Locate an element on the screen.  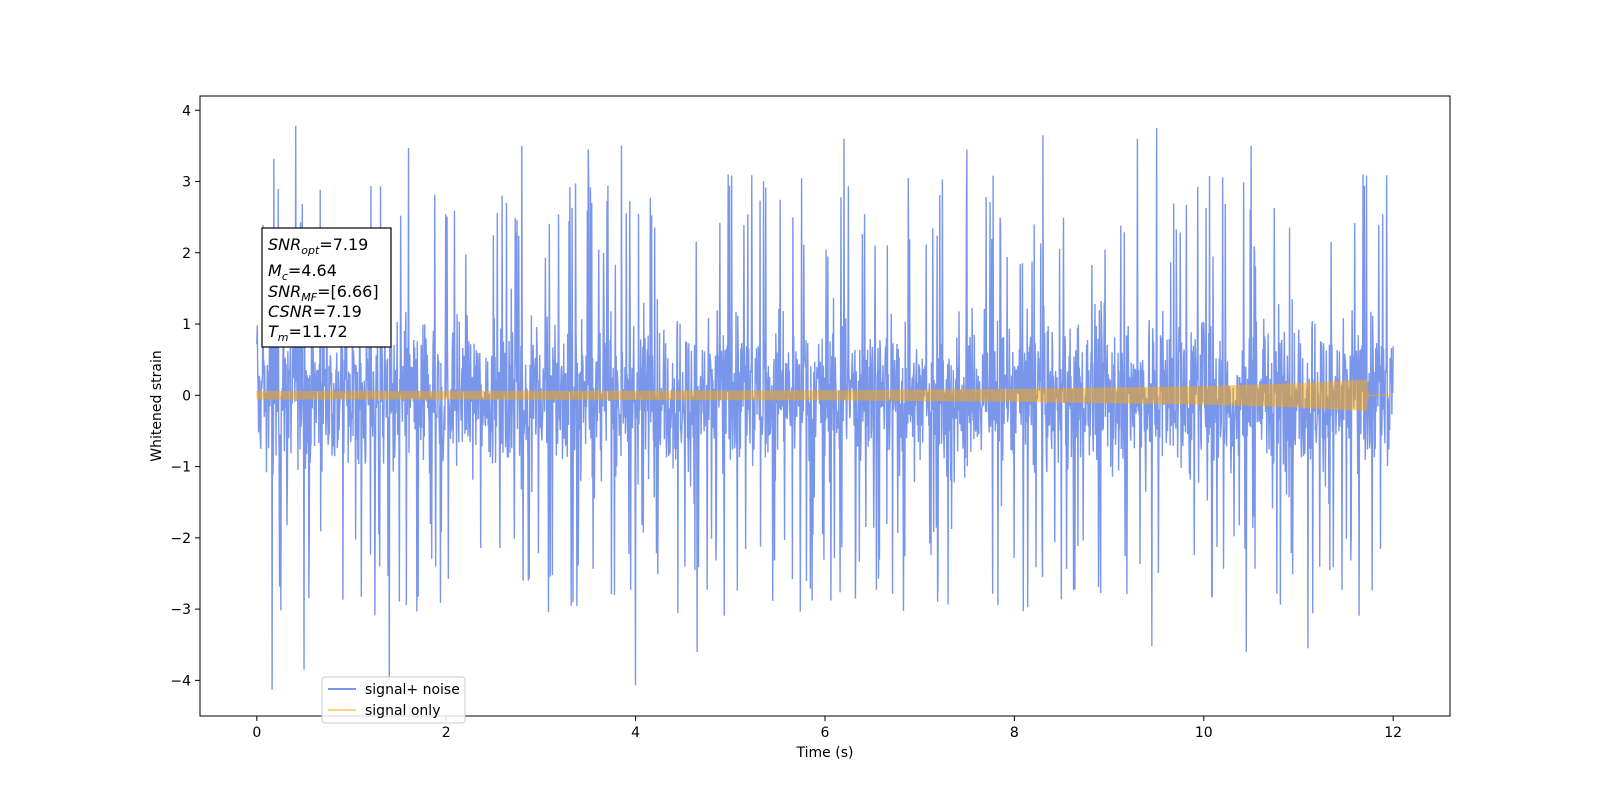
x-tick-label: 8 is located at coordinates (1014, 733).